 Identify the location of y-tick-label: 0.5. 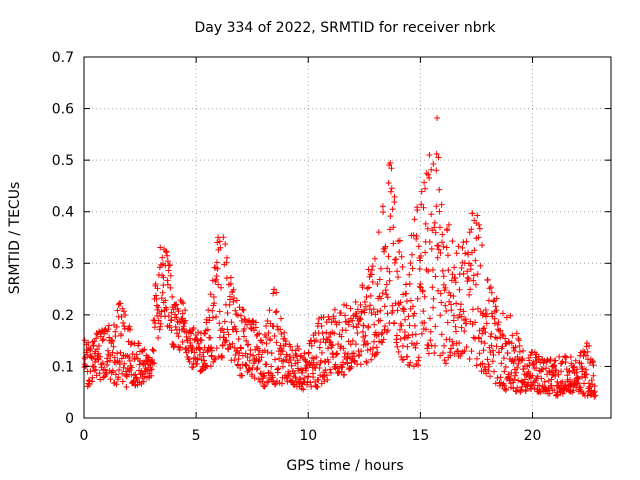
(63, 161).